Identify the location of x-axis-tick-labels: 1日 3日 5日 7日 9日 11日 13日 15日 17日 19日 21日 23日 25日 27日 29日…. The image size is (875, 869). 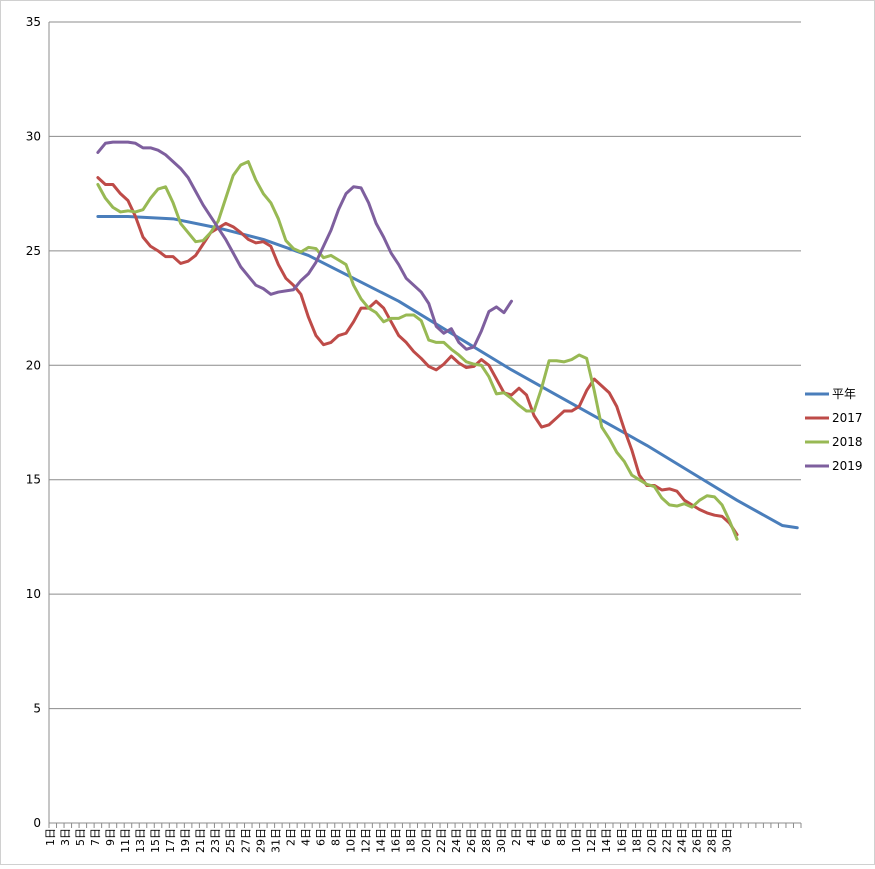
(423, 838).